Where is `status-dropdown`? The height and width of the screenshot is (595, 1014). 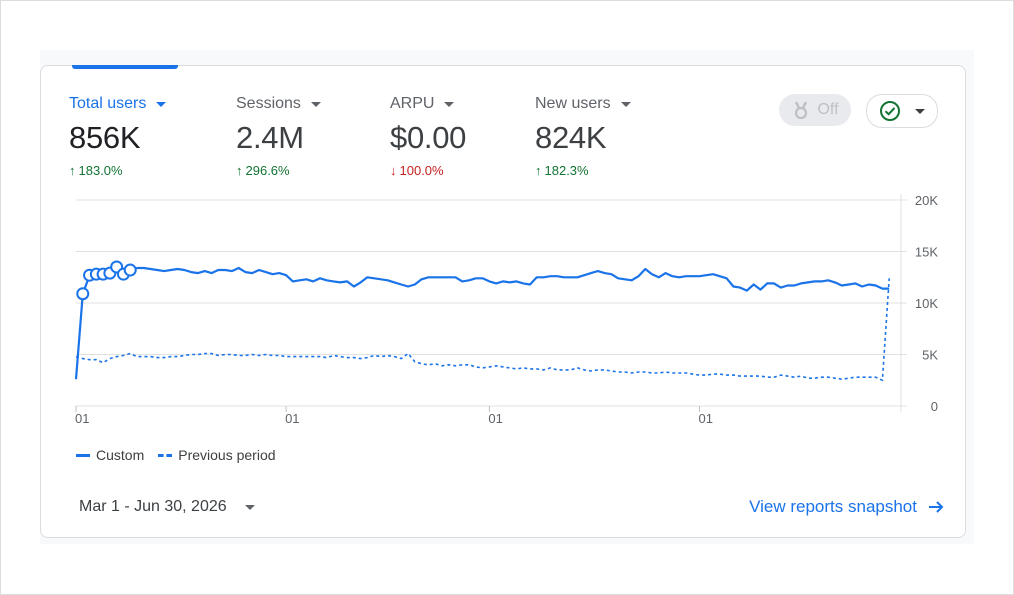
status-dropdown is located at coordinates (902, 111).